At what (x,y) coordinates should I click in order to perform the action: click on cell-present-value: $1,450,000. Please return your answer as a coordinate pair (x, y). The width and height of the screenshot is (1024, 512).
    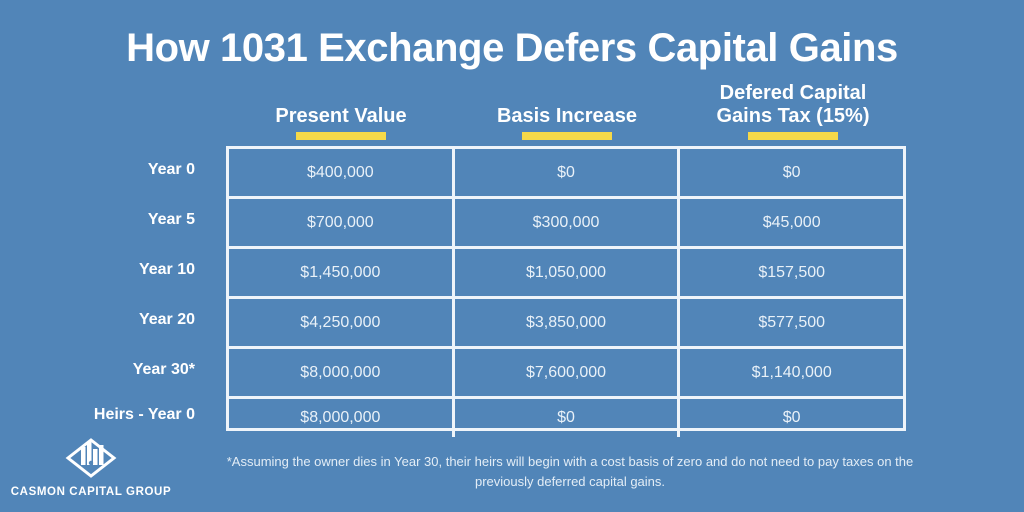
    Looking at the image, I should click on (340, 272).